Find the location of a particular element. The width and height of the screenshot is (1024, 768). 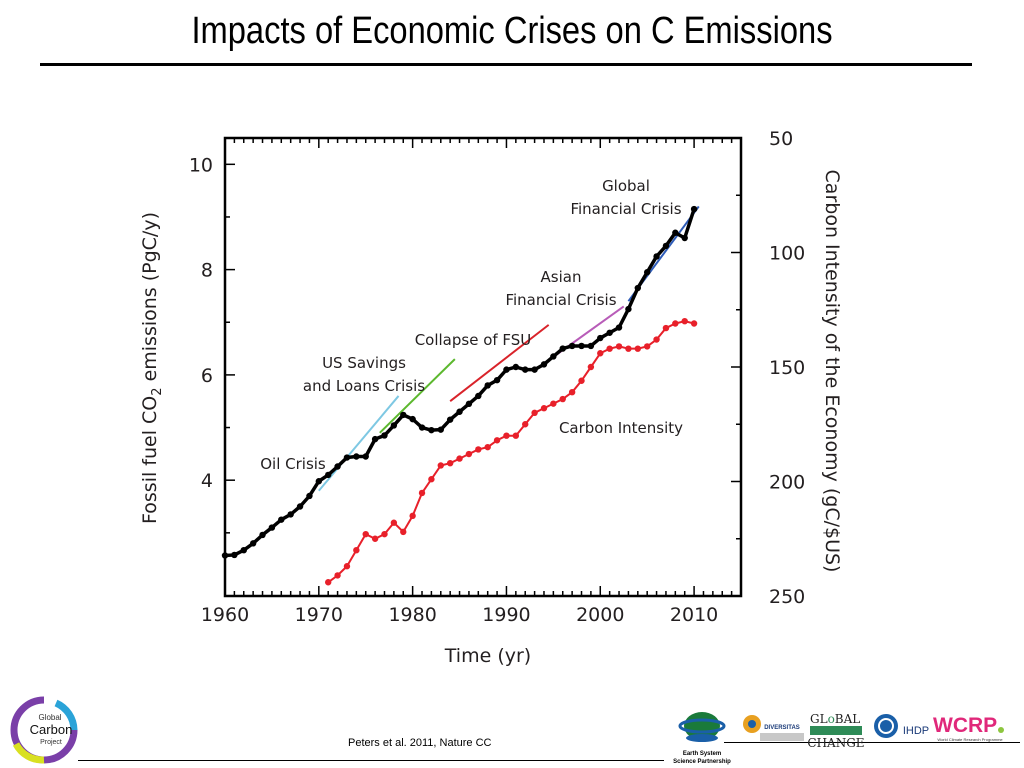

annotation-collapse-fsu-text: Collapse of FSU is located at coordinates (473, 340).